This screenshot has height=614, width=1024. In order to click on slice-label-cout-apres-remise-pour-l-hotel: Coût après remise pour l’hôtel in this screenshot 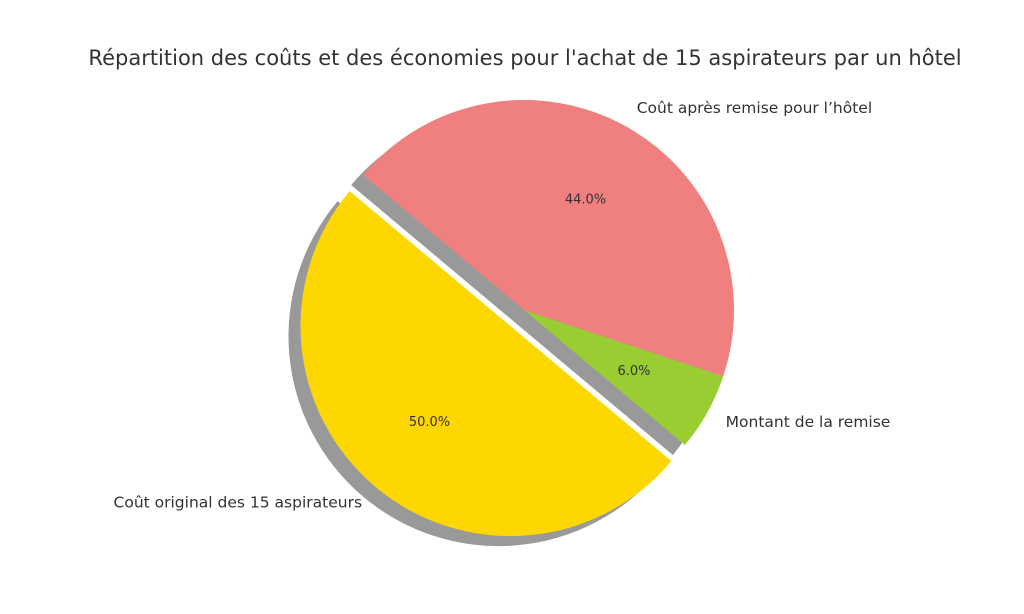, I will do `click(754, 108)`.